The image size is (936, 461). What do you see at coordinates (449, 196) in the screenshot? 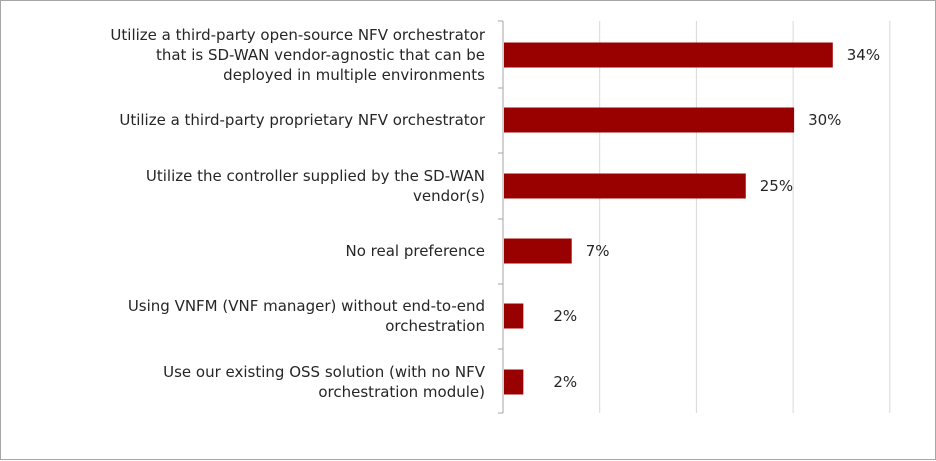
I see `category-label: vendor(s)` at bounding box center [449, 196].